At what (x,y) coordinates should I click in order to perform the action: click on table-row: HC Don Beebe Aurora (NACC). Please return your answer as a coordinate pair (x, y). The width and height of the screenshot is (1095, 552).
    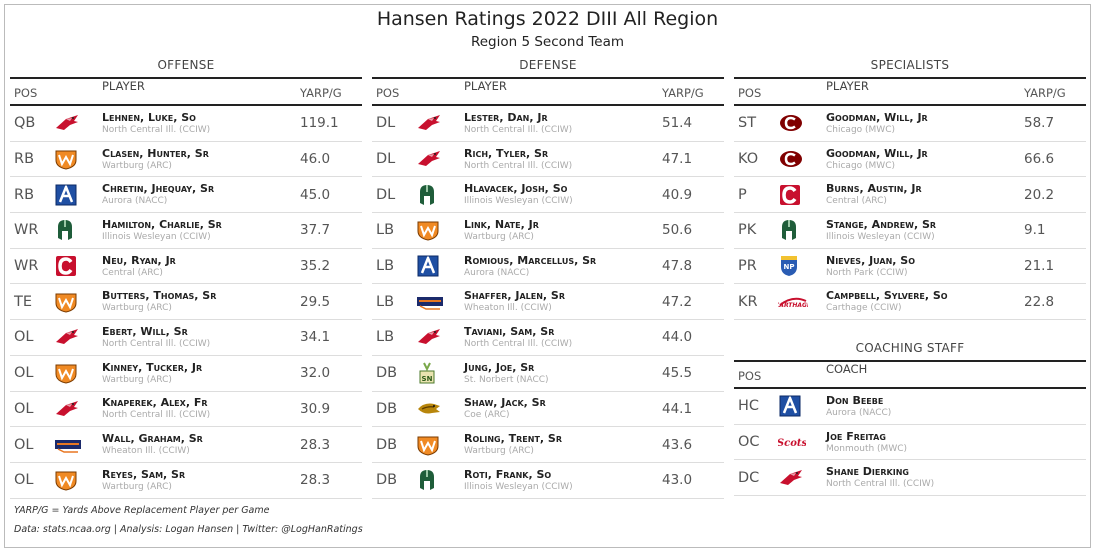
    Looking at the image, I should click on (910, 407).